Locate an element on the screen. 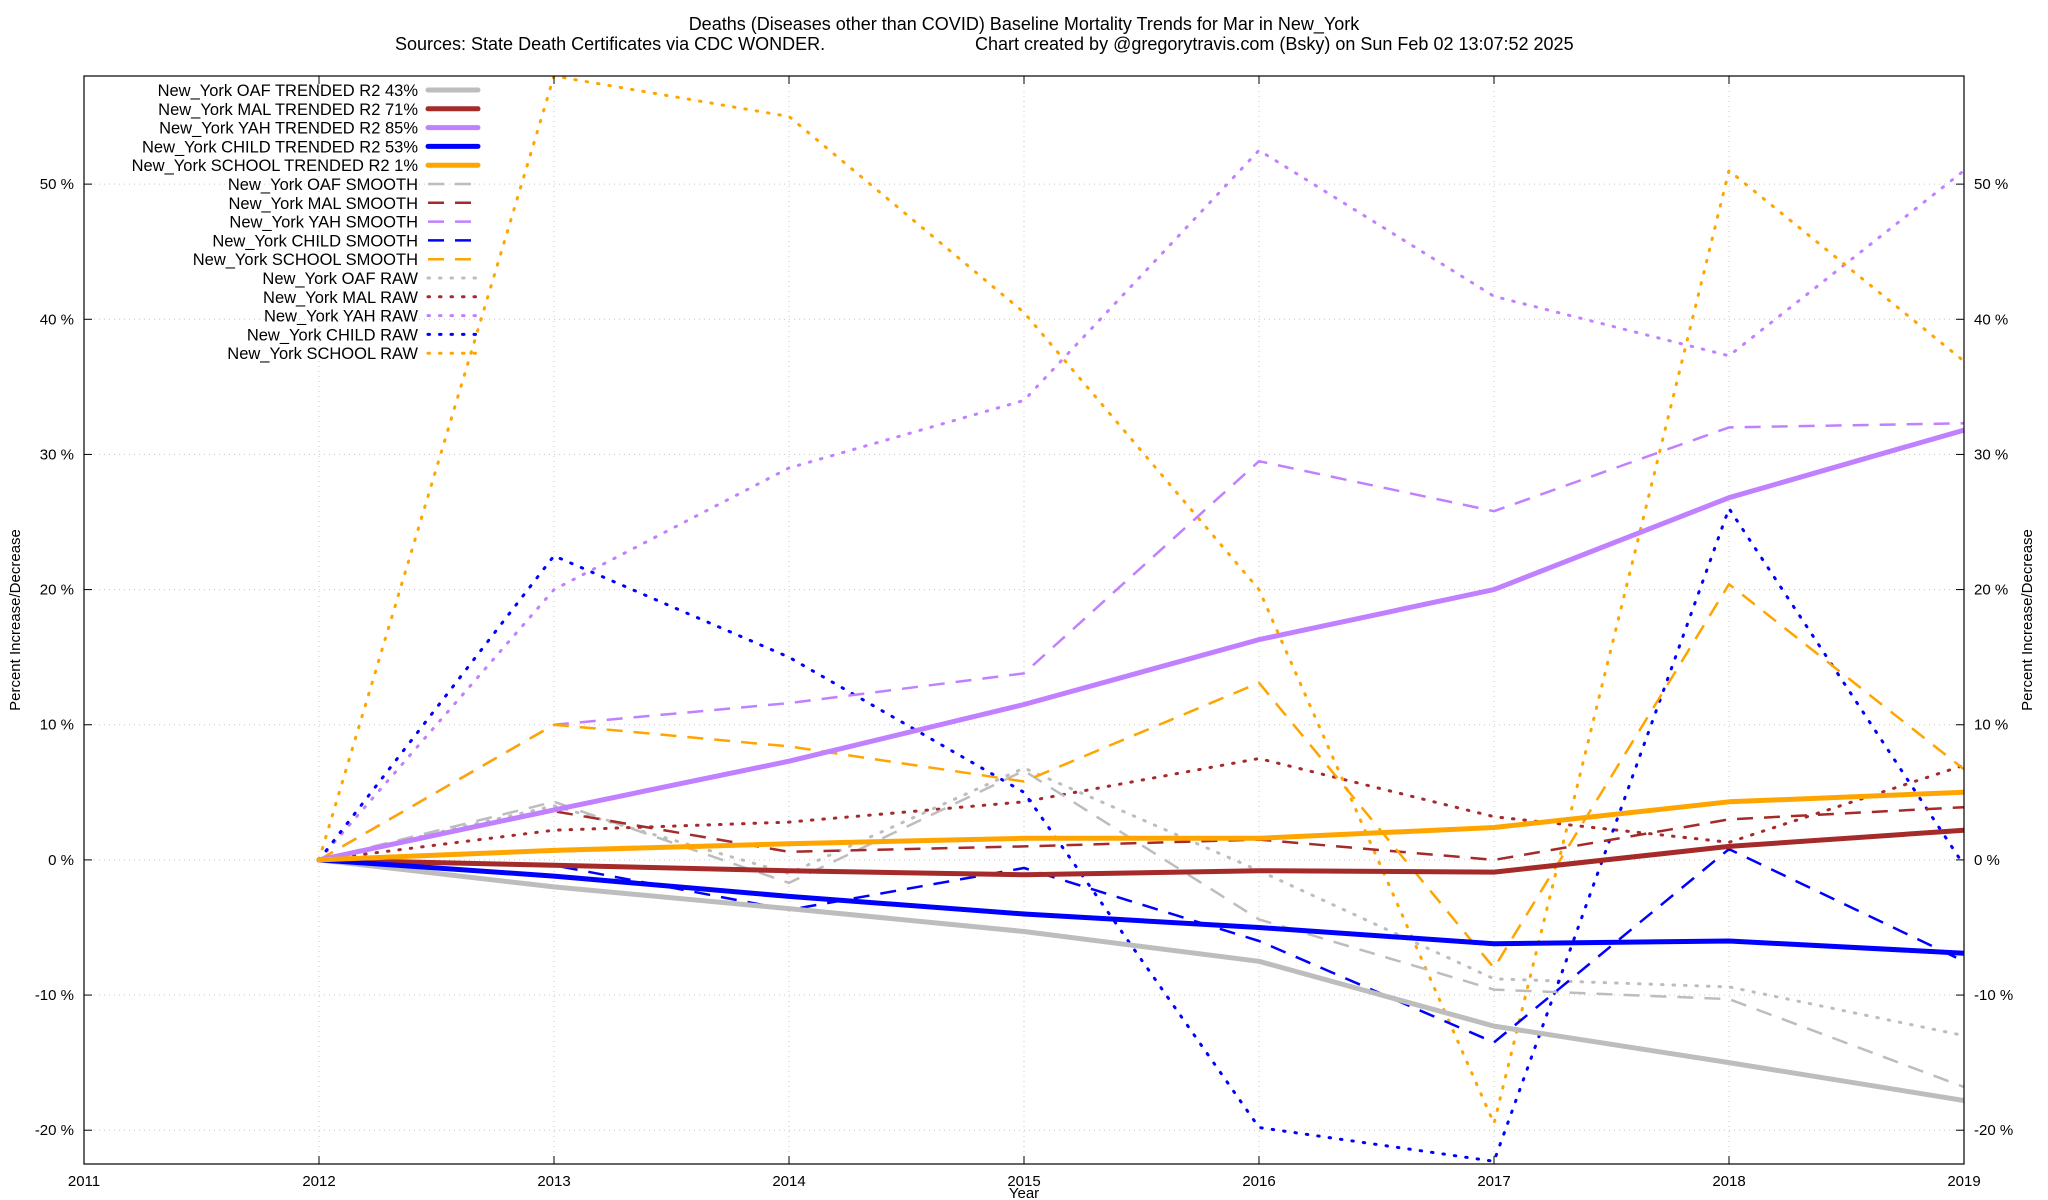 This screenshot has height=1200, width=2048. legend-label-7: New_York YAH SMOOTH is located at coordinates (323, 223).